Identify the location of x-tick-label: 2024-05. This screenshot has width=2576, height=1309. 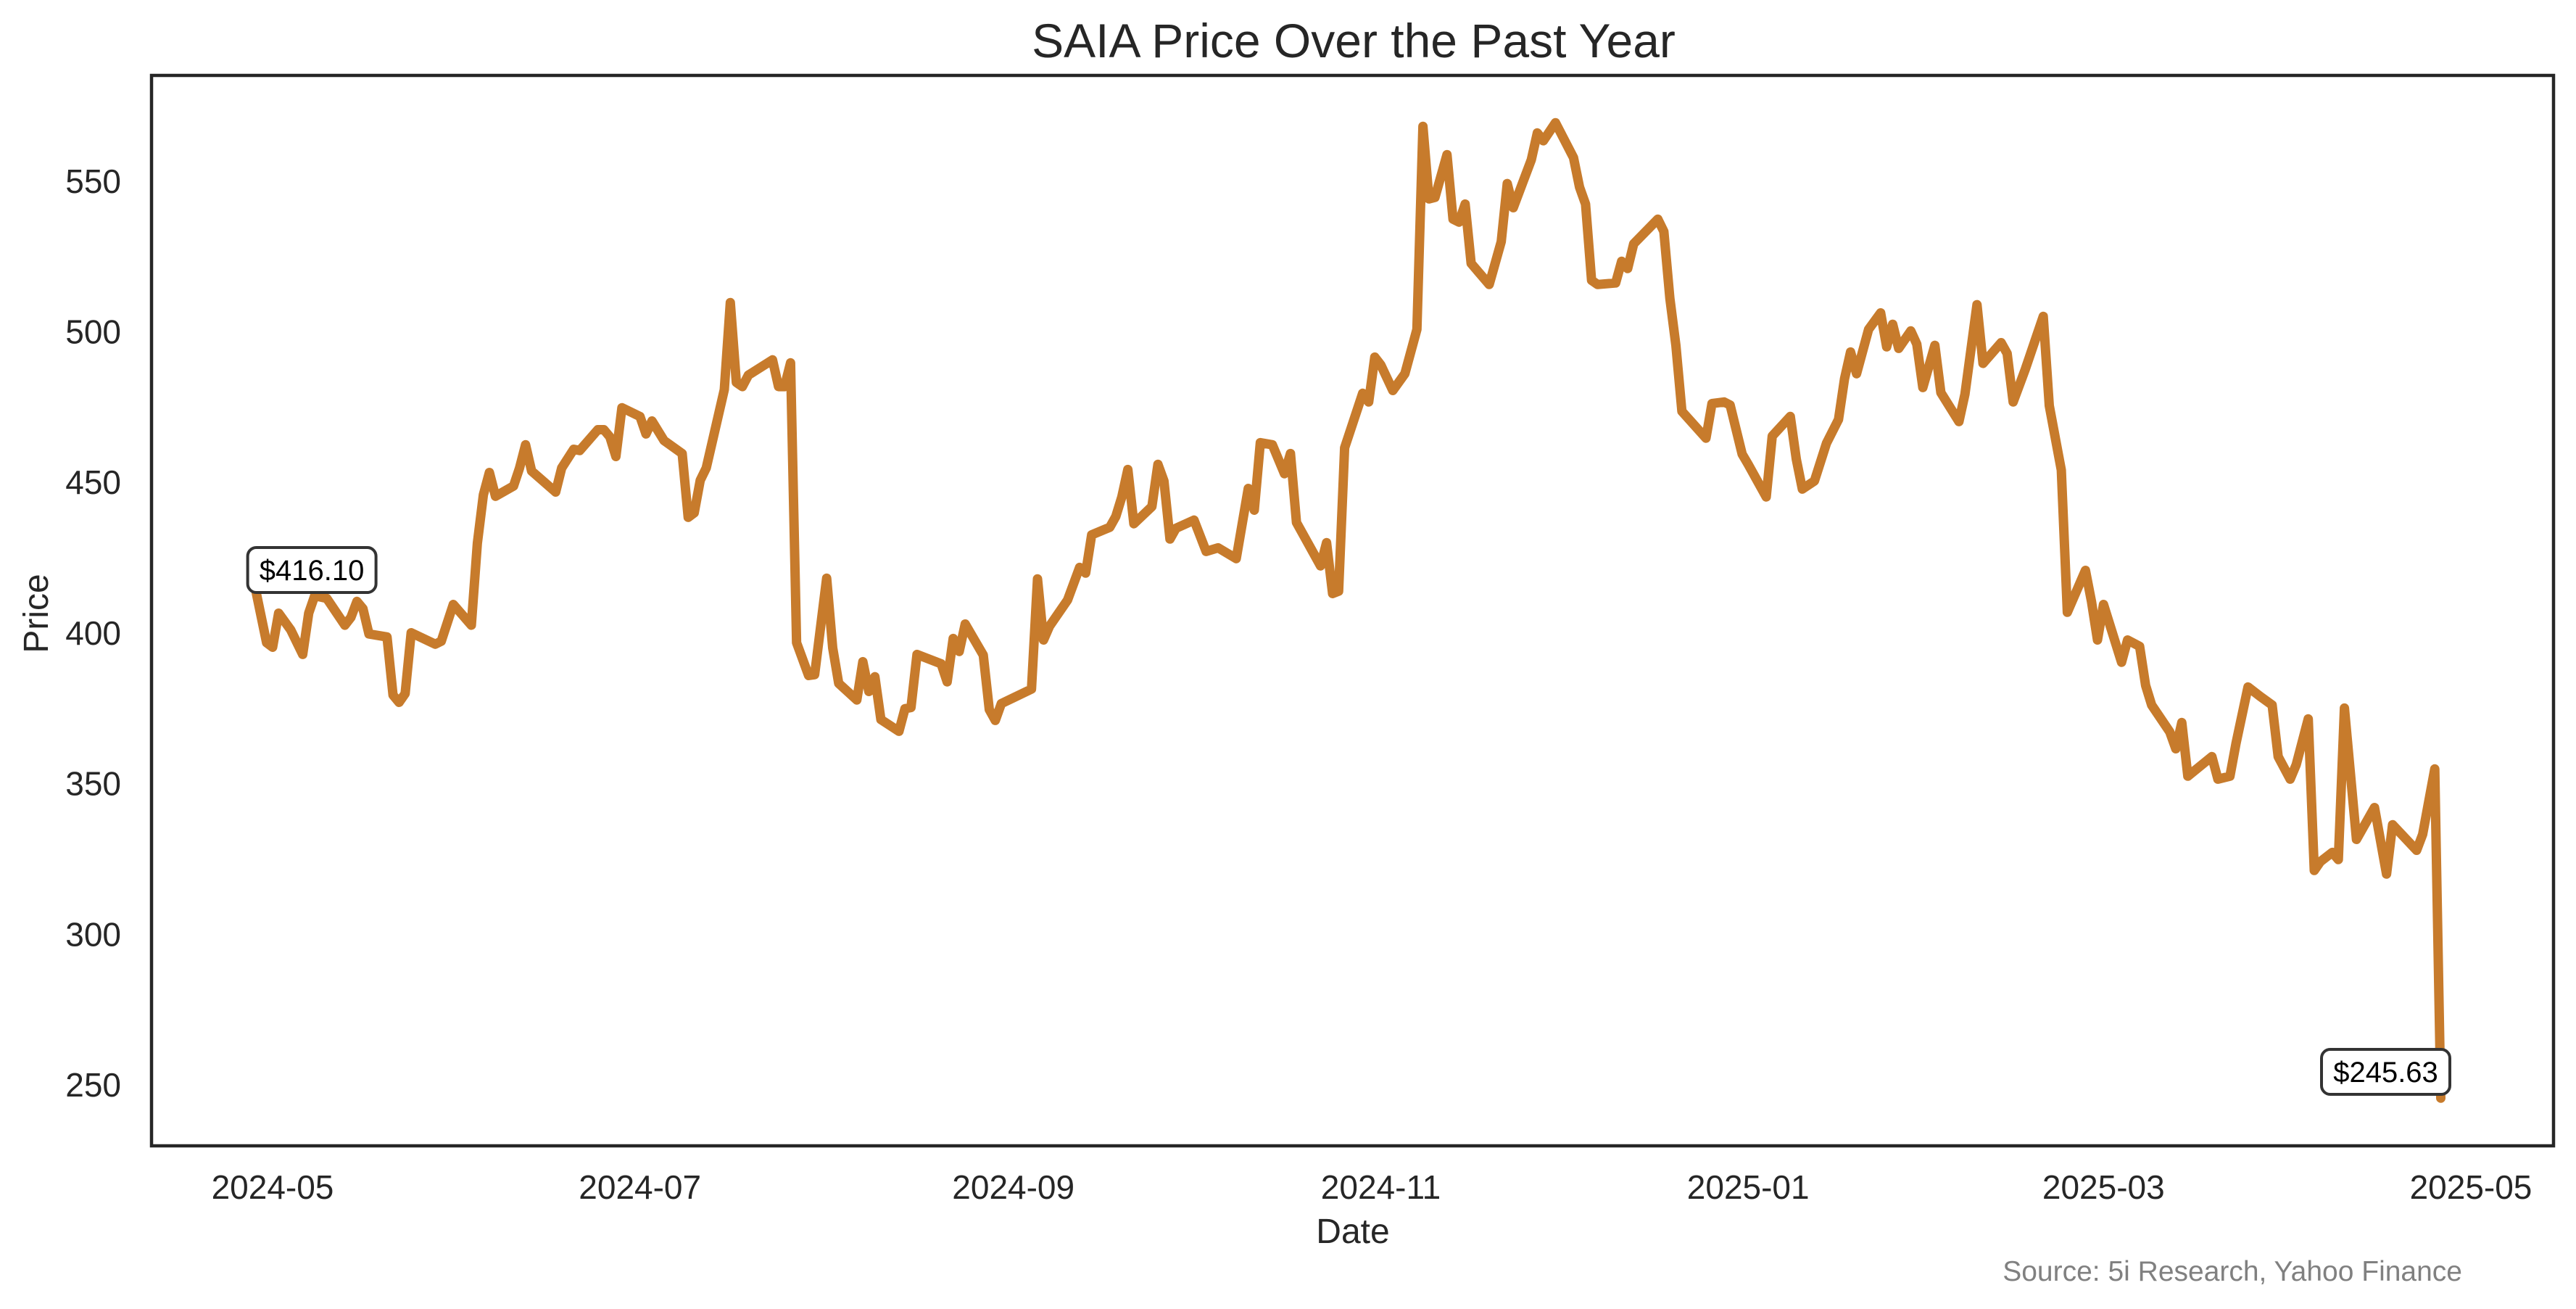
(273, 1187).